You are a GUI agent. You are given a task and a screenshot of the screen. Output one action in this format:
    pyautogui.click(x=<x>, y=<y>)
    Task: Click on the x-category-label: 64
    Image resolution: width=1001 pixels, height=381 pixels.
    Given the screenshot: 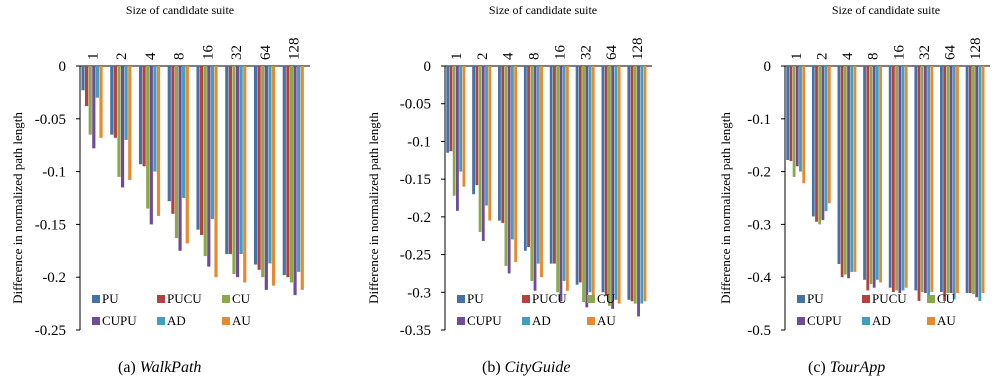 What is the action you would take?
    pyautogui.click(x=266, y=53)
    